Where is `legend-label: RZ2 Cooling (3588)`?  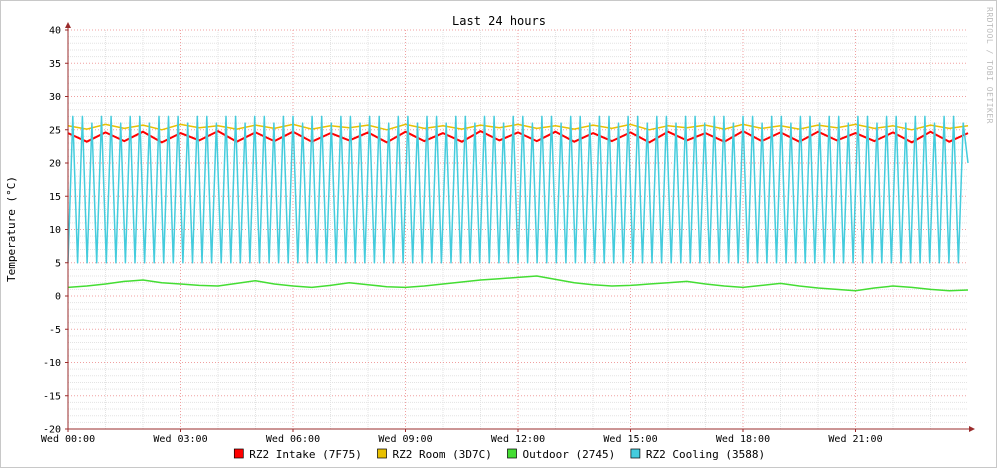 legend-label: RZ2 Cooling (3588) is located at coordinates (705, 454).